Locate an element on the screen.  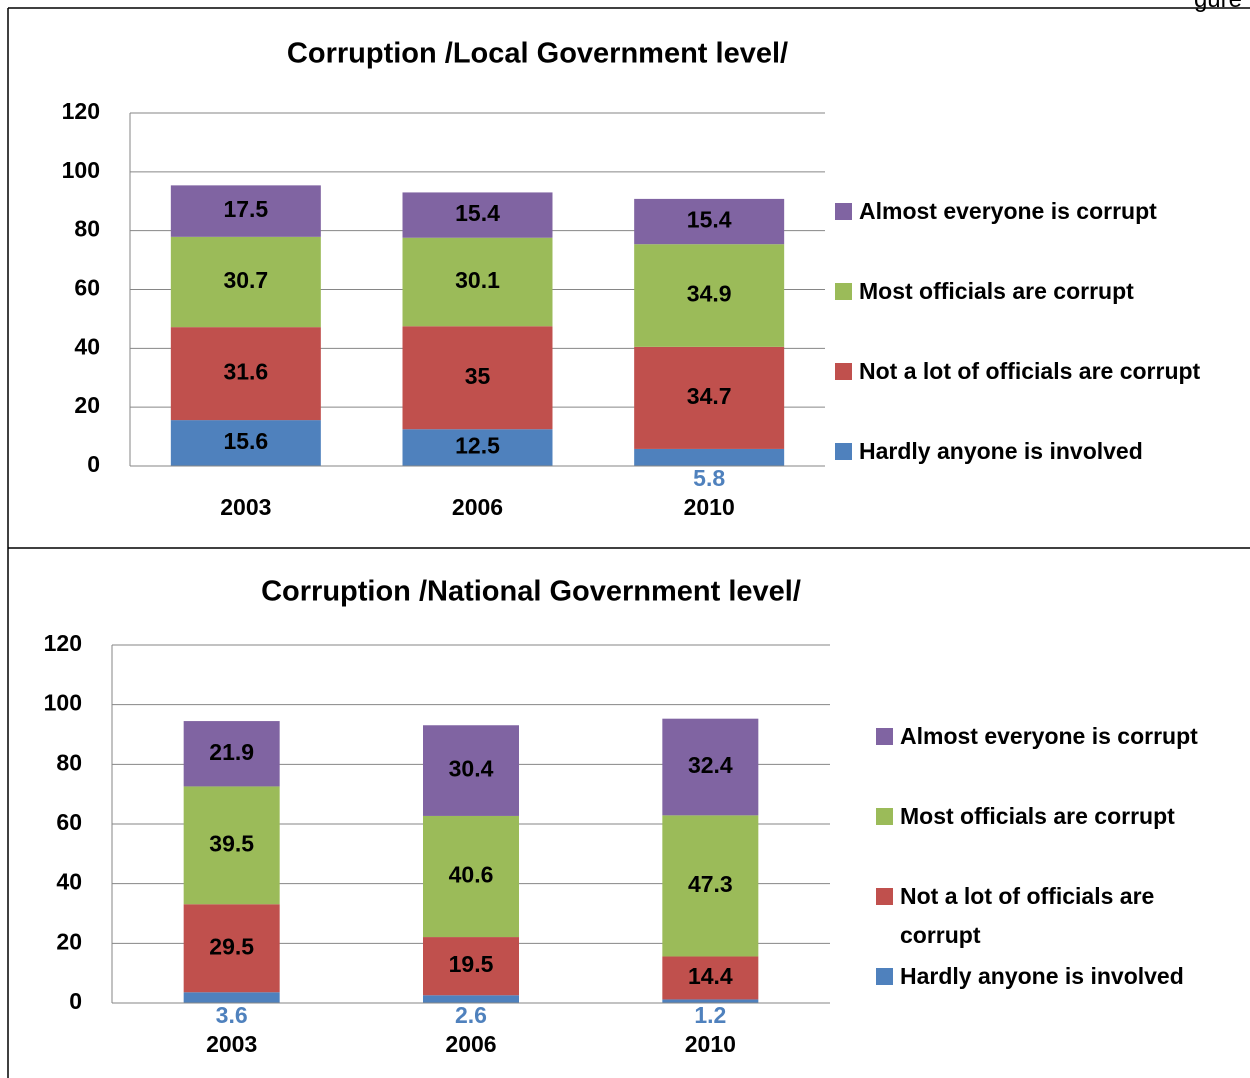
data-label: 14.4 is located at coordinates (710, 976).